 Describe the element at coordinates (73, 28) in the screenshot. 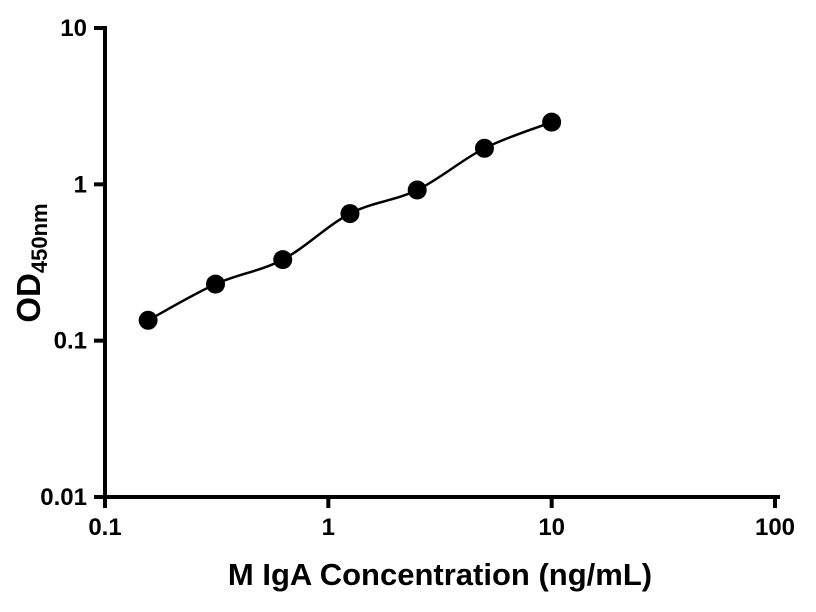

I see `y-tick-label: 10` at that location.